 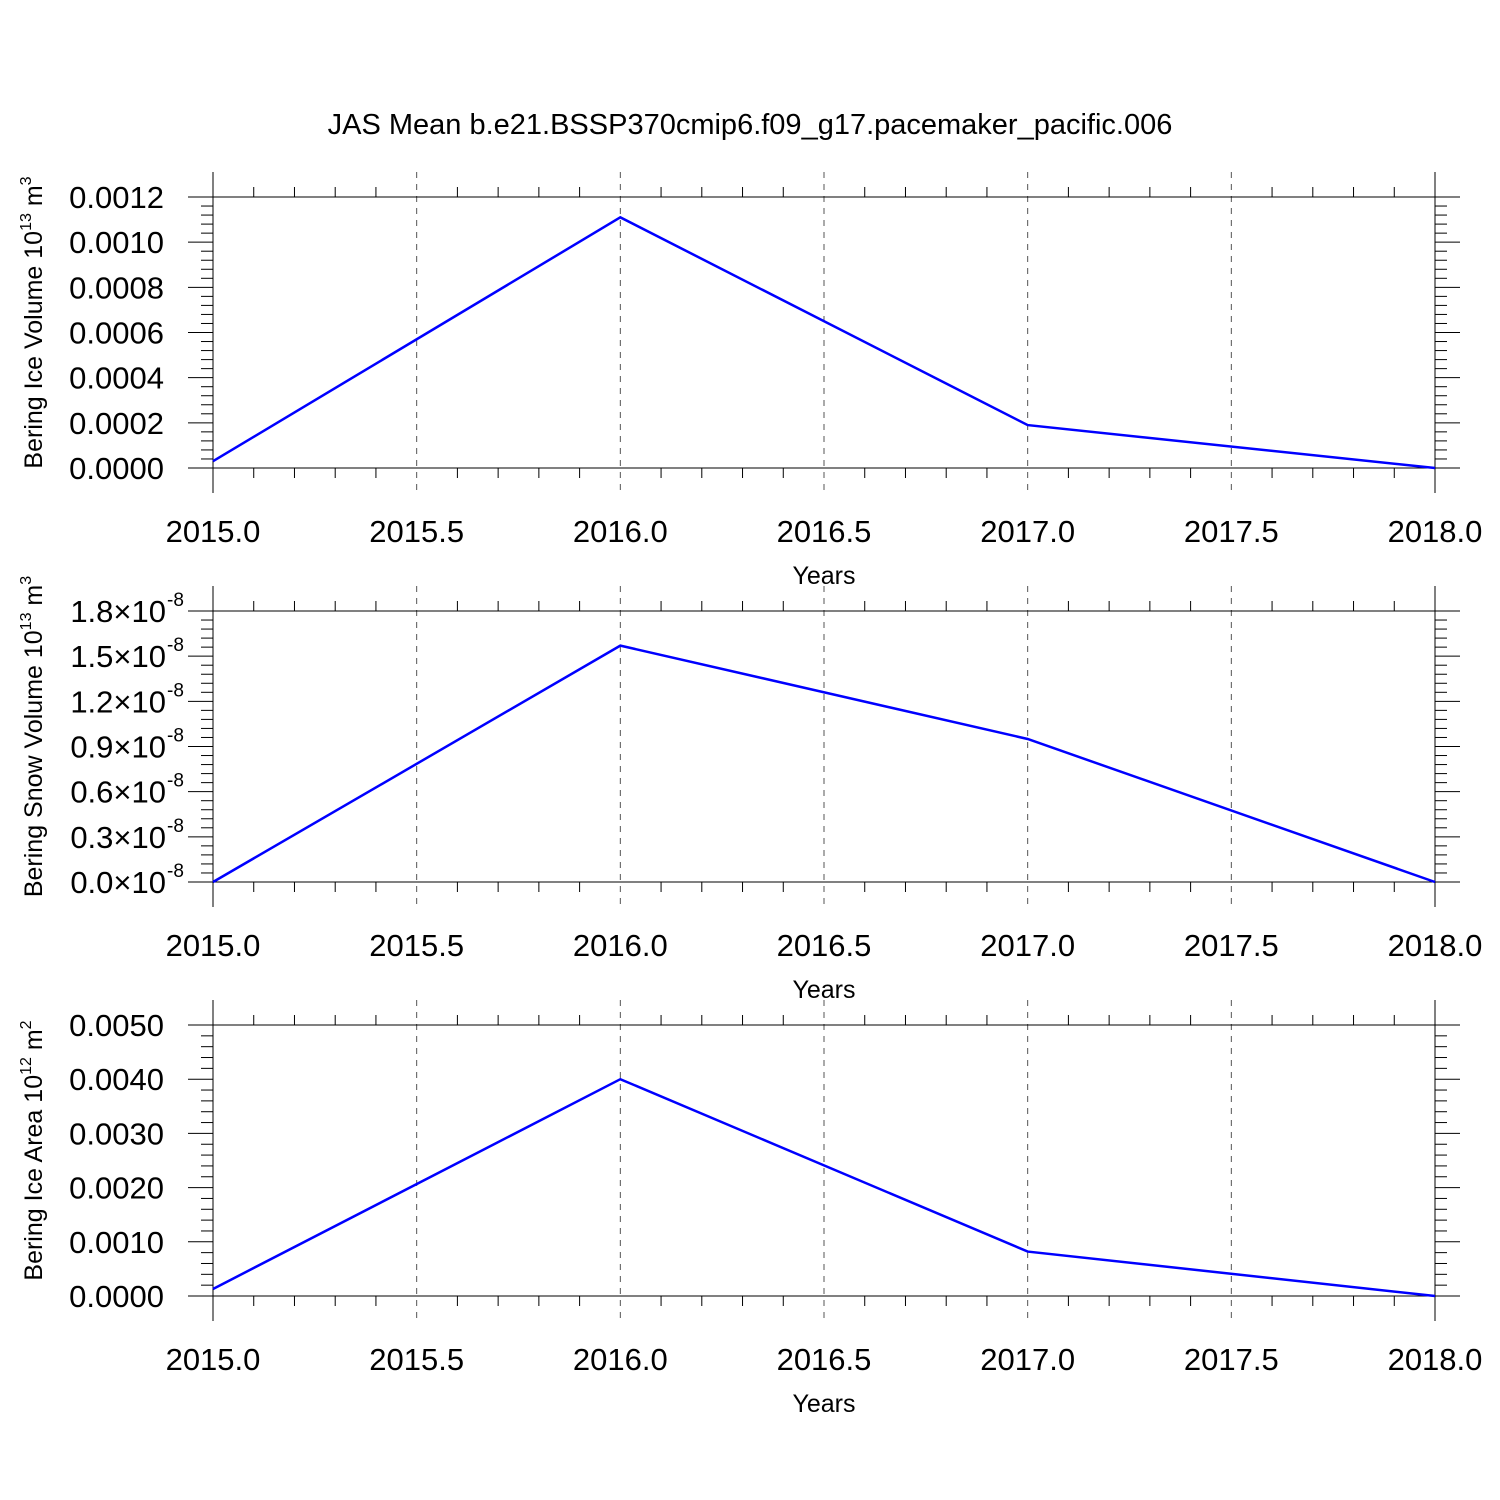 I want to click on y-tick-label: 0.9×10, so click(x=118, y=747).